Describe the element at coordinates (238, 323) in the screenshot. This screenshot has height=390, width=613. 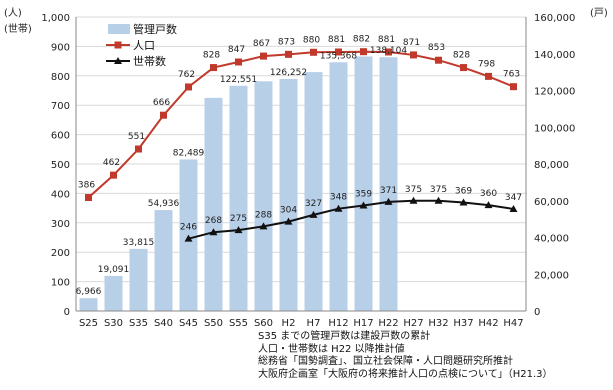
I see `x-tick-label: S55` at that location.